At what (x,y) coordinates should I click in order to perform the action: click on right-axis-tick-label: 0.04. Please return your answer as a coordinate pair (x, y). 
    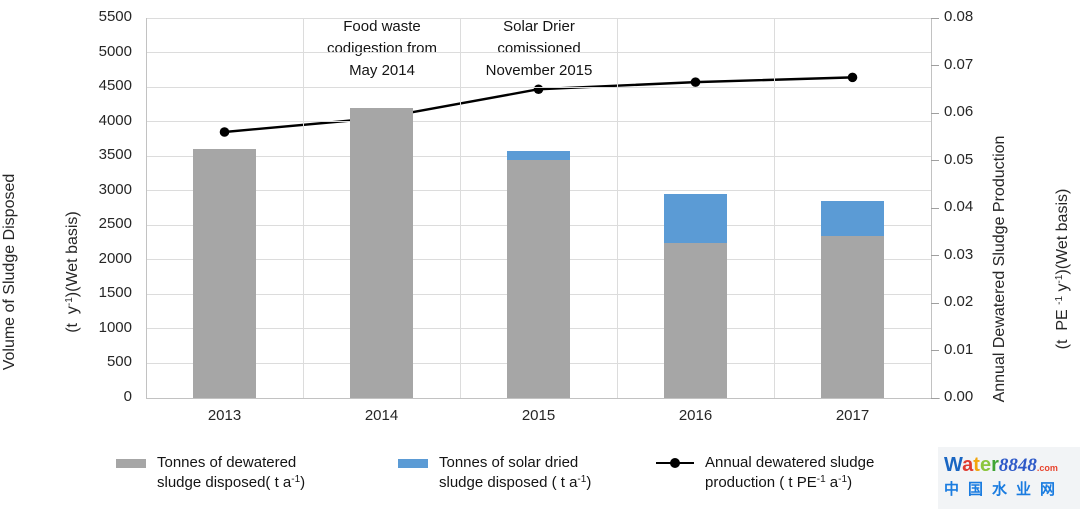
    Looking at the image, I should click on (959, 206).